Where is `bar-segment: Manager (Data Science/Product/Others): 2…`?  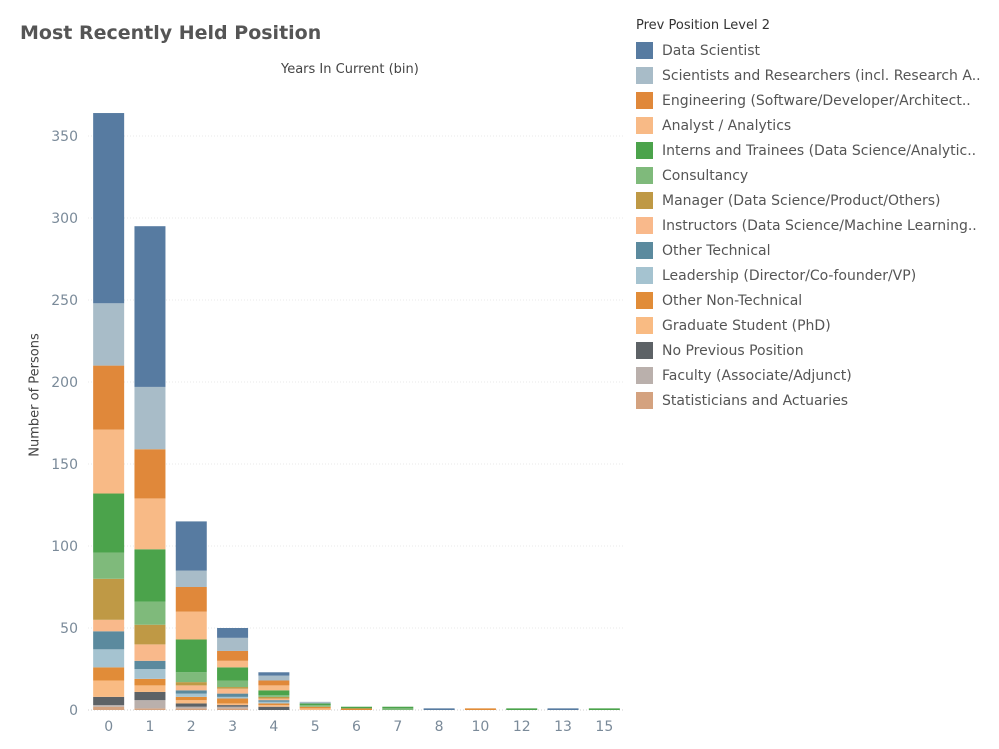
bar-segment: Manager (Data Science/Product/Others): 2… is located at coordinates (109, 599).